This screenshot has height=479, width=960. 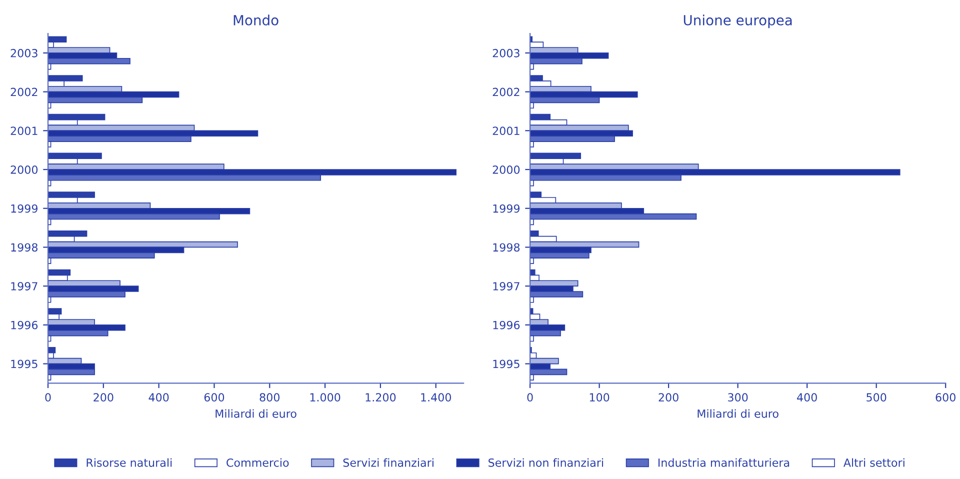 What do you see at coordinates (876, 397) in the screenshot?
I see `x-tick-label: 500` at bounding box center [876, 397].